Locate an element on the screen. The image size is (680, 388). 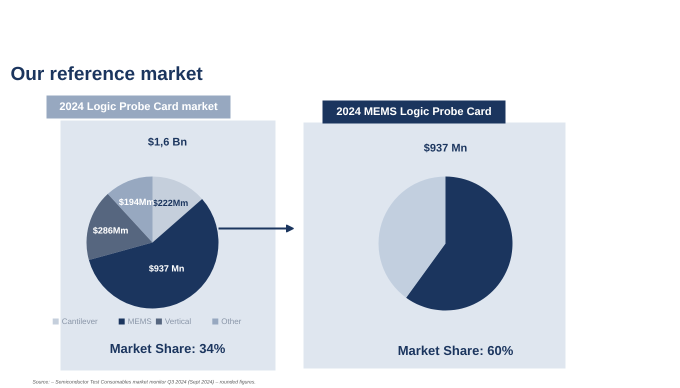
text: Our reference market is located at coordinates (107, 74).